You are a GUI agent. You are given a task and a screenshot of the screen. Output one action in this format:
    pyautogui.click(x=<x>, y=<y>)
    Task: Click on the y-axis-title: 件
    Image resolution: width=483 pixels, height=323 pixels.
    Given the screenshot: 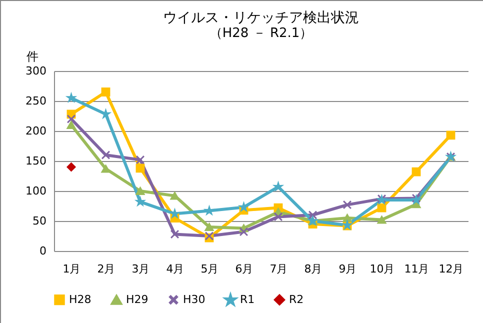 What is the action you would take?
    pyautogui.click(x=32, y=57)
    